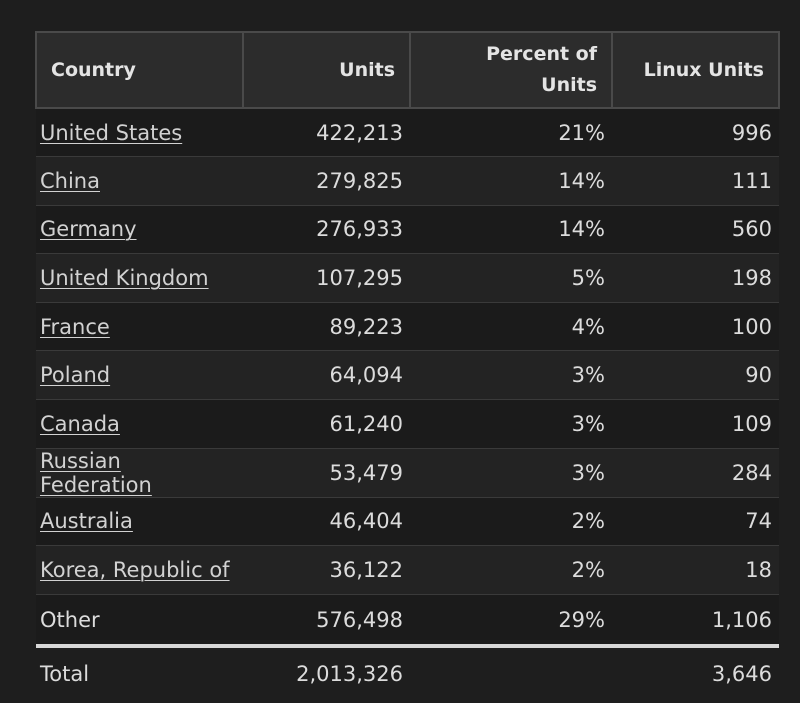 This screenshot has width=800, height=703. What do you see at coordinates (326, 570) in the screenshot?
I see `units-cell: 36,122` at bounding box center [326, 570].